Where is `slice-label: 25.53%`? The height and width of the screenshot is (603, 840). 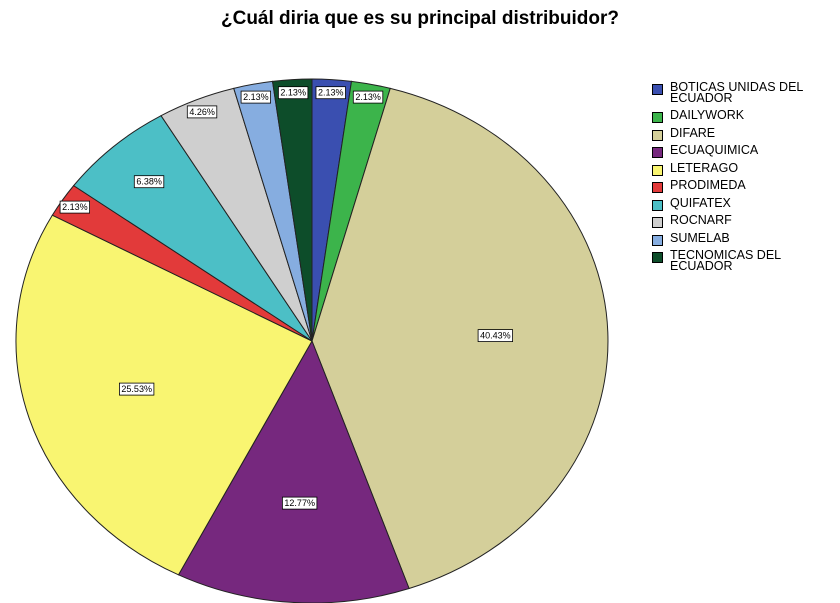 slice-label: 25.53% is located at coordinates (137, 389).